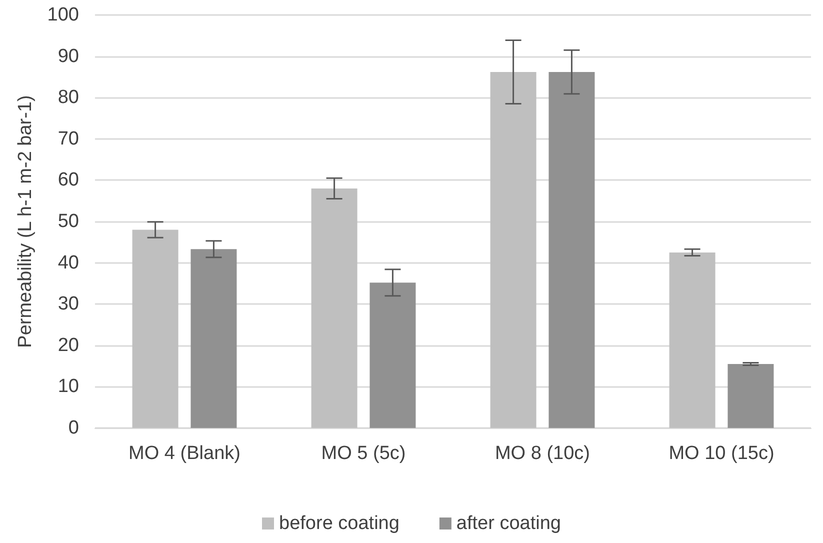 Image resolution: width=823 pixels, height=543 pixels. What do you see at coordinates (68, 304) in the screenshot?
I see `y-tick-label: 30` at bounding box center [68, 304].